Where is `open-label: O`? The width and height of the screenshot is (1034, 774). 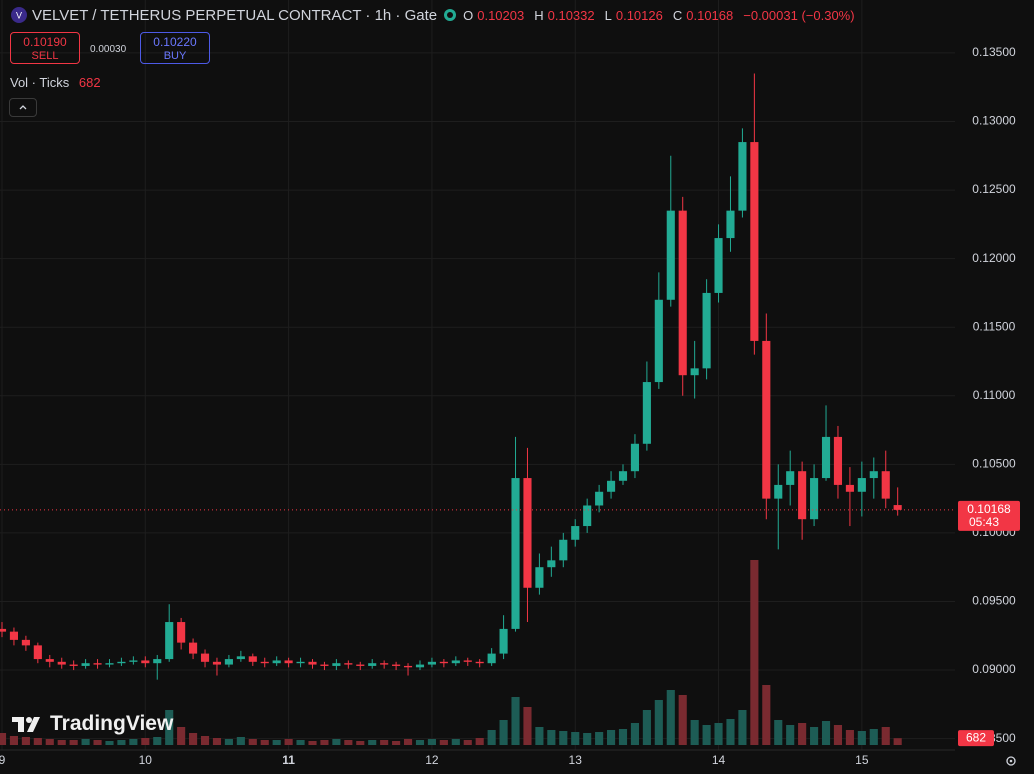
open-label: O is located at coordinates (468, 15).